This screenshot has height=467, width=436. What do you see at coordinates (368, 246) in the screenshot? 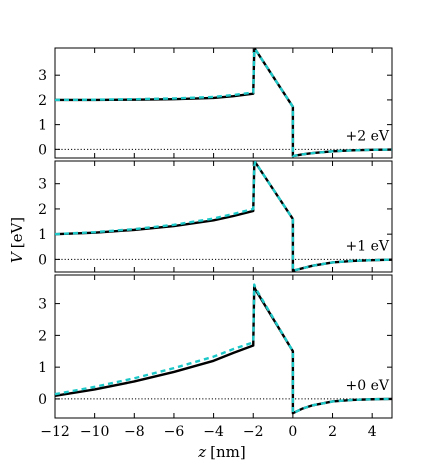
I see `panel-label: +1 eV` at bounding box center [368, 246].